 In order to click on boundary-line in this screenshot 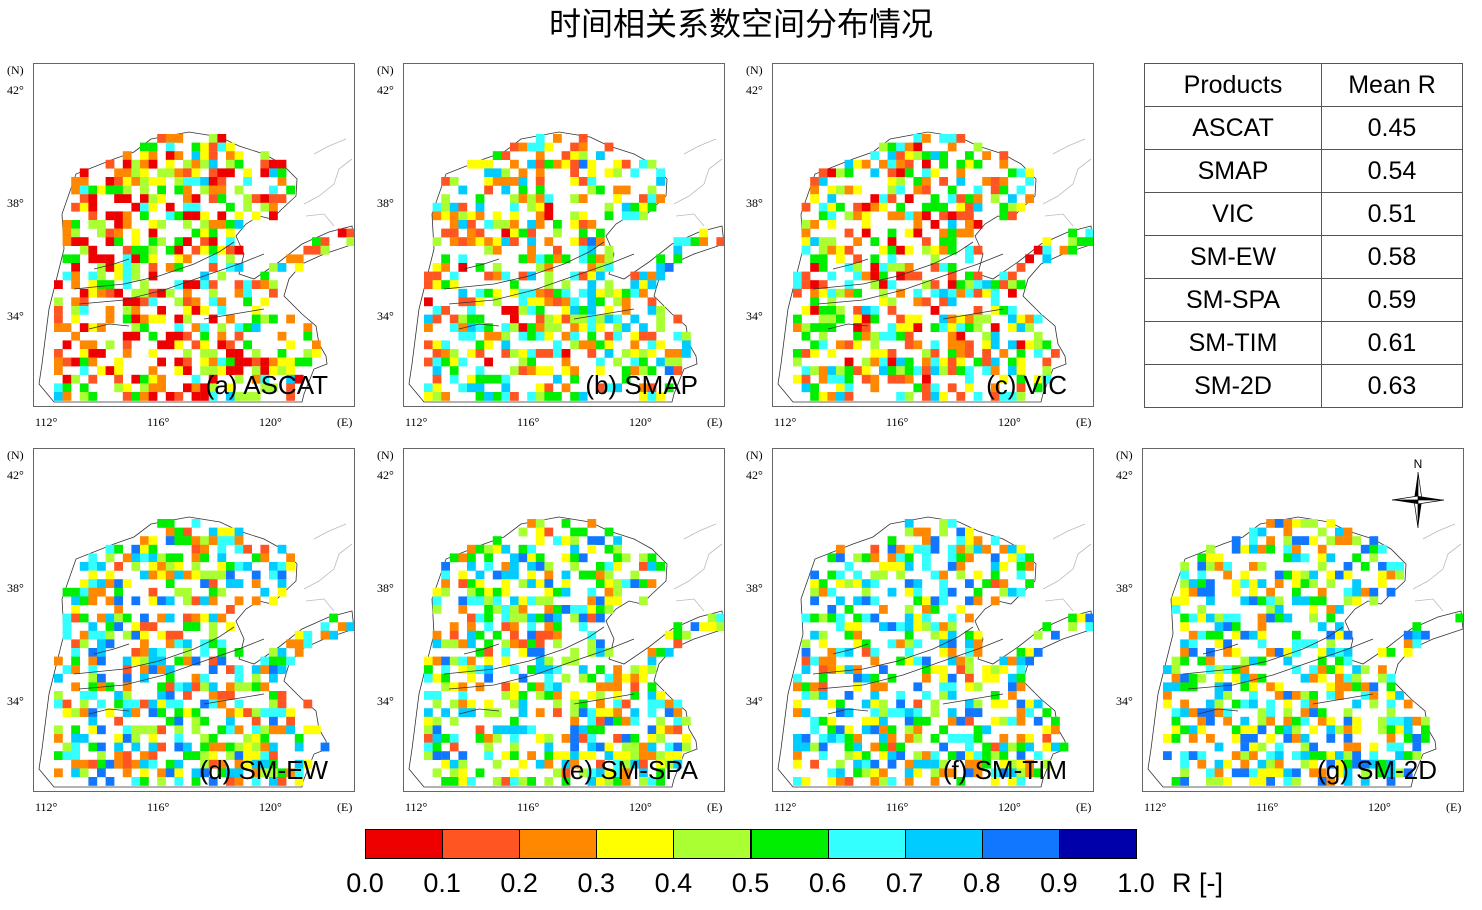, I will do `click(234, 699)`.